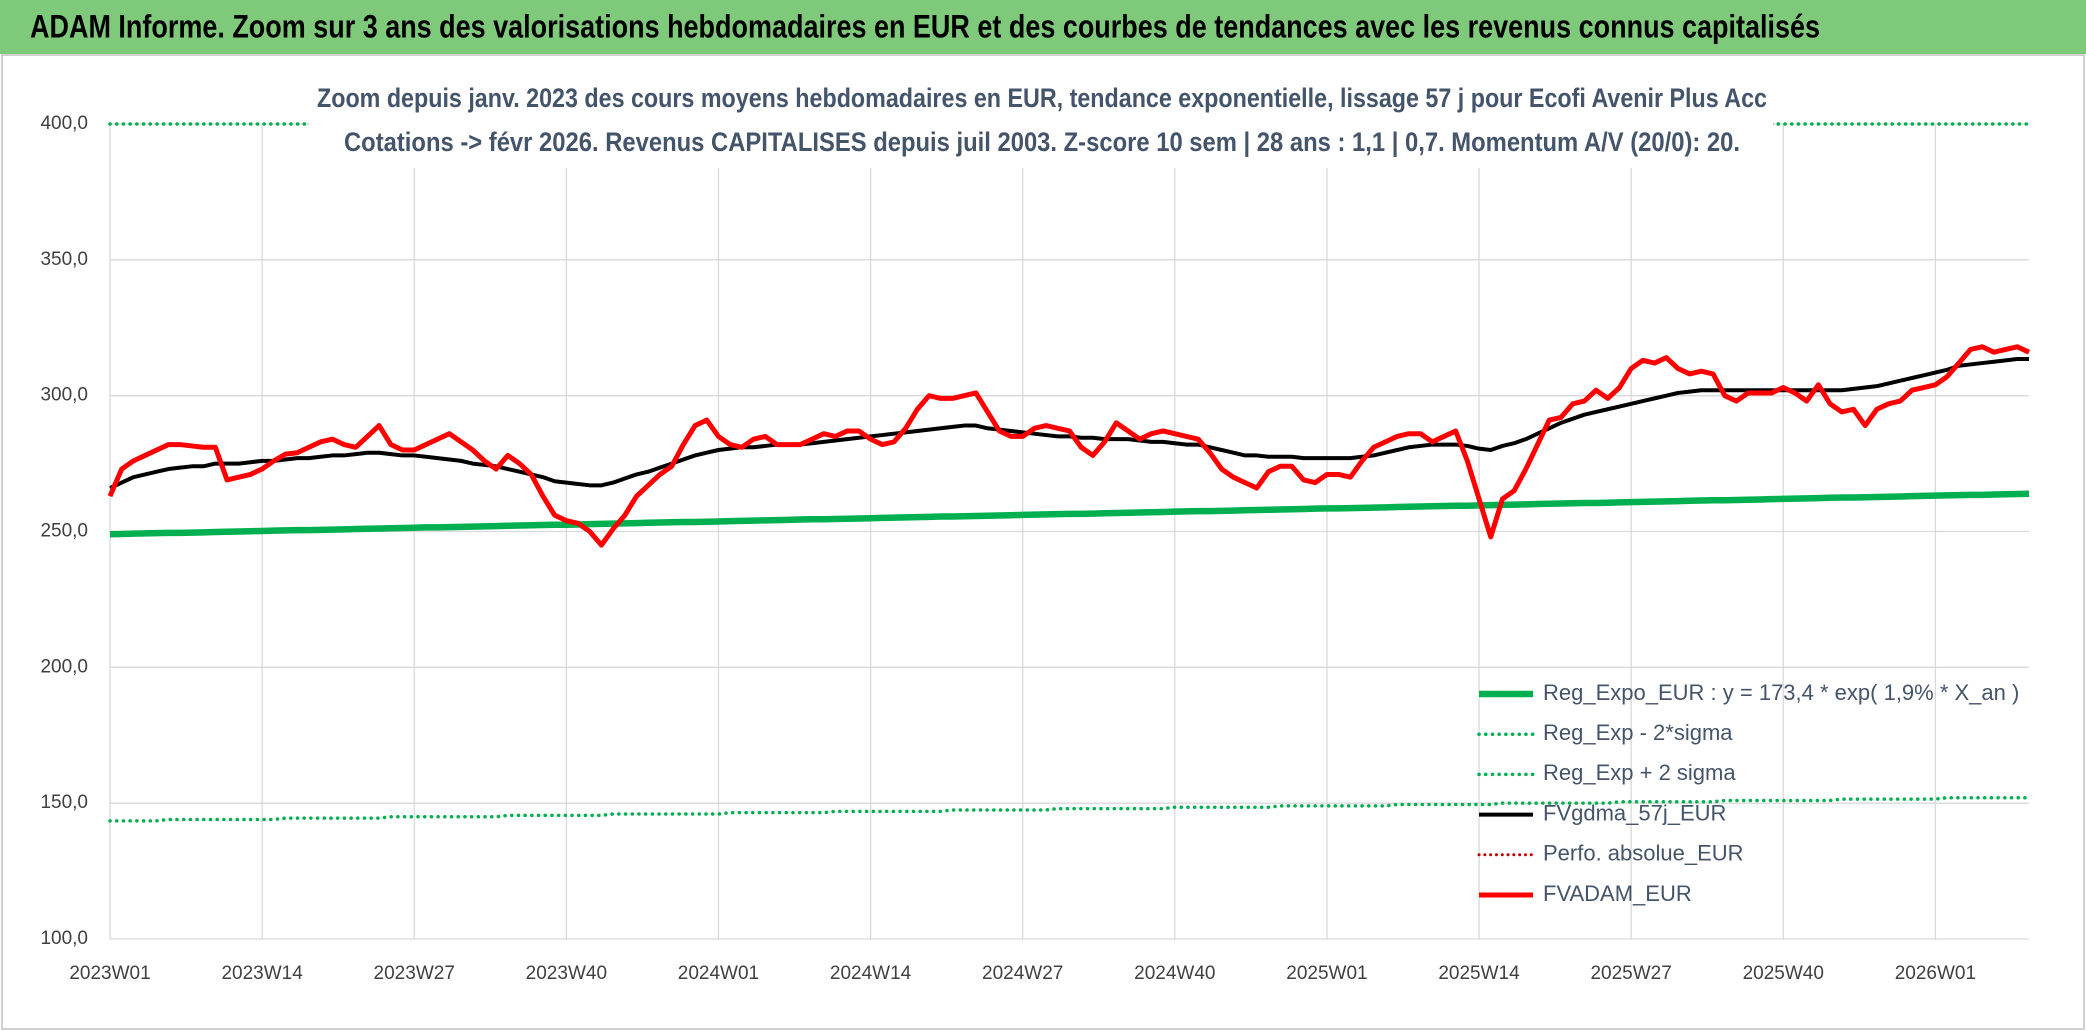 The width and height of the screenshot is (2086, 1031). What do you see at coordinates (1783, 973) in the screenshot?
I see `x-tick-label: 2025W40` at bounding box center [1783, 973].